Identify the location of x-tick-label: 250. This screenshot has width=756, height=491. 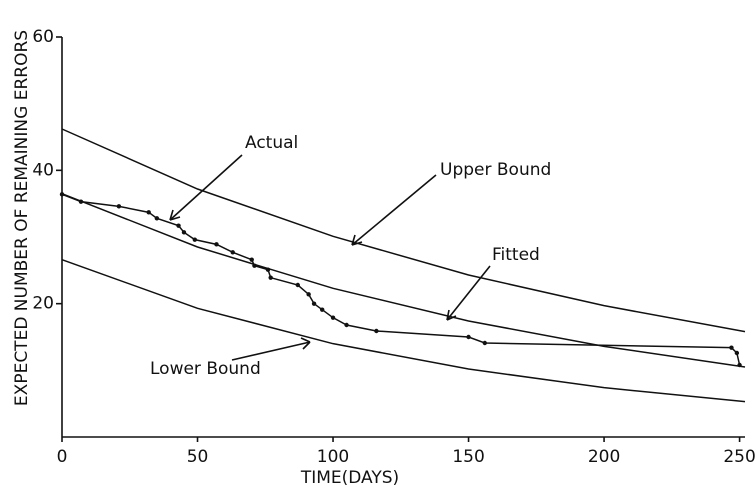
(739, 457).